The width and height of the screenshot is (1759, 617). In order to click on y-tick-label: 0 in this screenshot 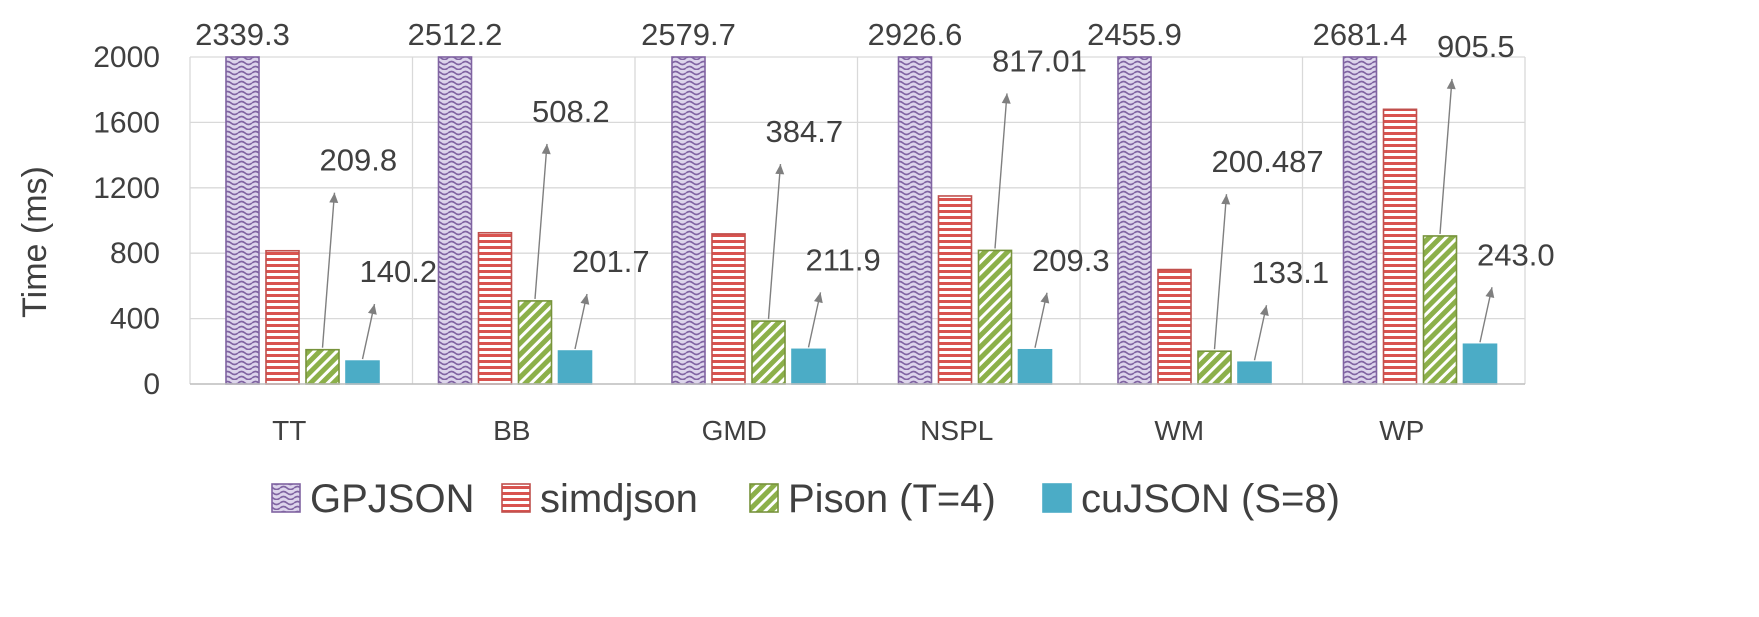, I will do `click(151, 384)`.